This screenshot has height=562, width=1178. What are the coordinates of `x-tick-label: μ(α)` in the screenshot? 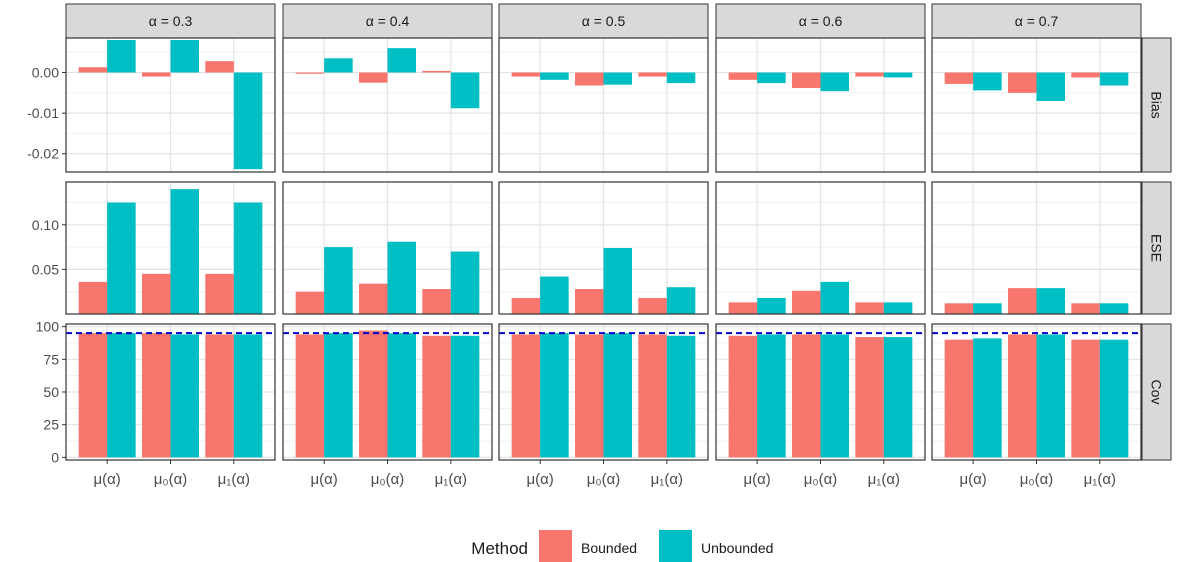 It's located at (324, 479).